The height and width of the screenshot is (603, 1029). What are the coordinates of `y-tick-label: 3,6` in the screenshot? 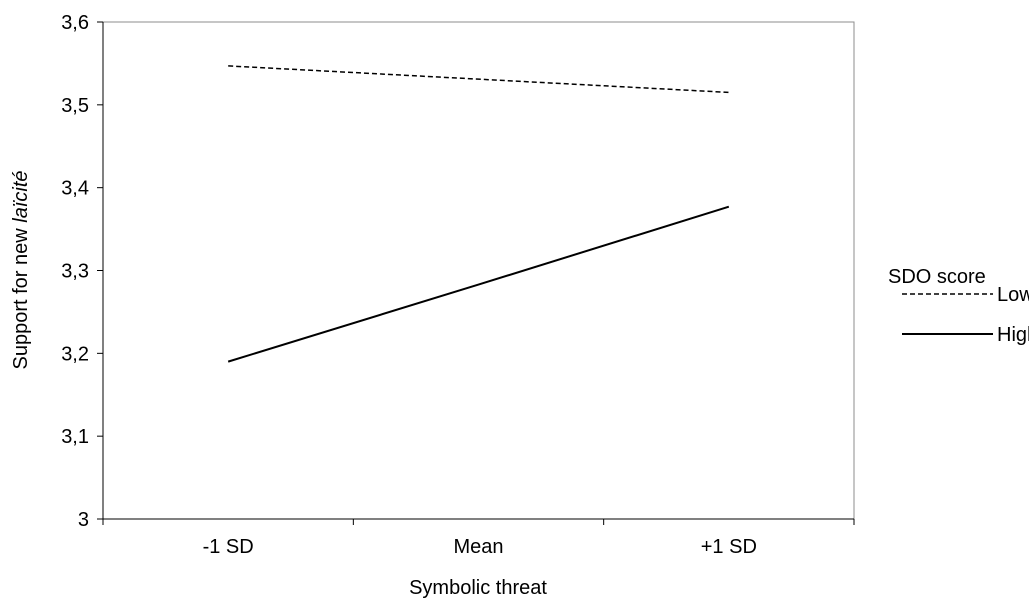 It's located at (75, 23).